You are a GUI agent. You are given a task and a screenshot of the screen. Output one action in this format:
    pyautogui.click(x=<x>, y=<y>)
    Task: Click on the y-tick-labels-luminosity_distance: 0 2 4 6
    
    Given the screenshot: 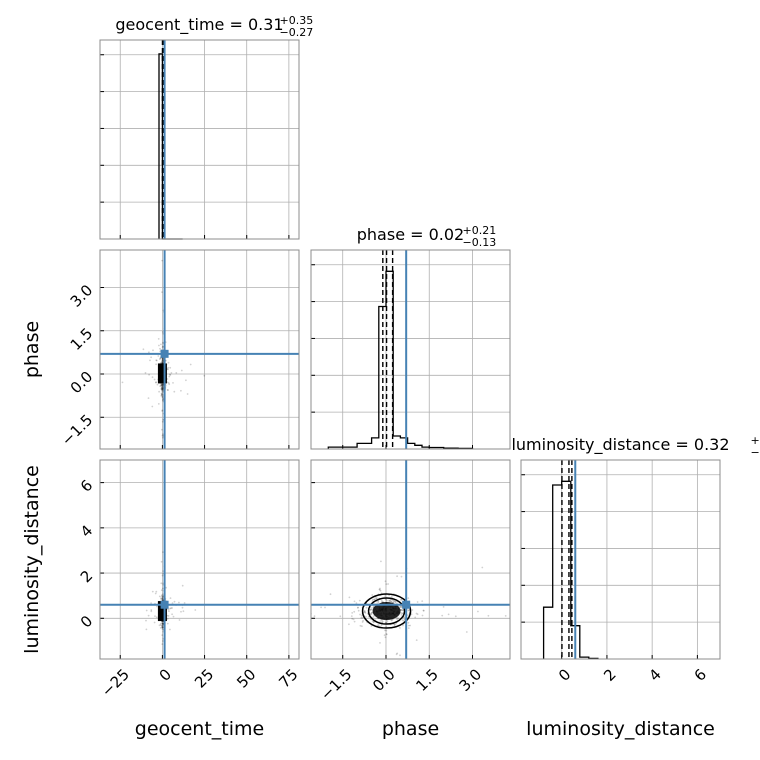 What is the action you would take?
    pyautogui.click(x=86, y=553)
    